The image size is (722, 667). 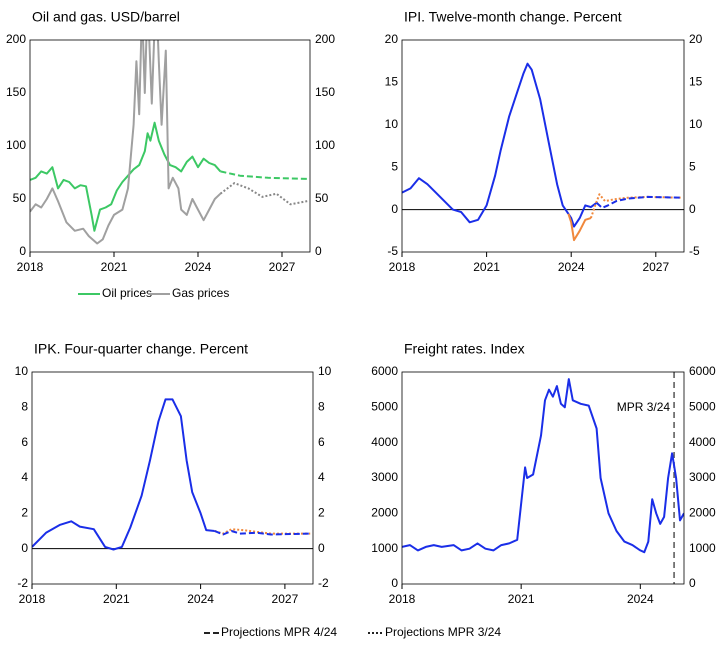 I want to click on y2-tick-label: 3000, so click(x=702, y=477).